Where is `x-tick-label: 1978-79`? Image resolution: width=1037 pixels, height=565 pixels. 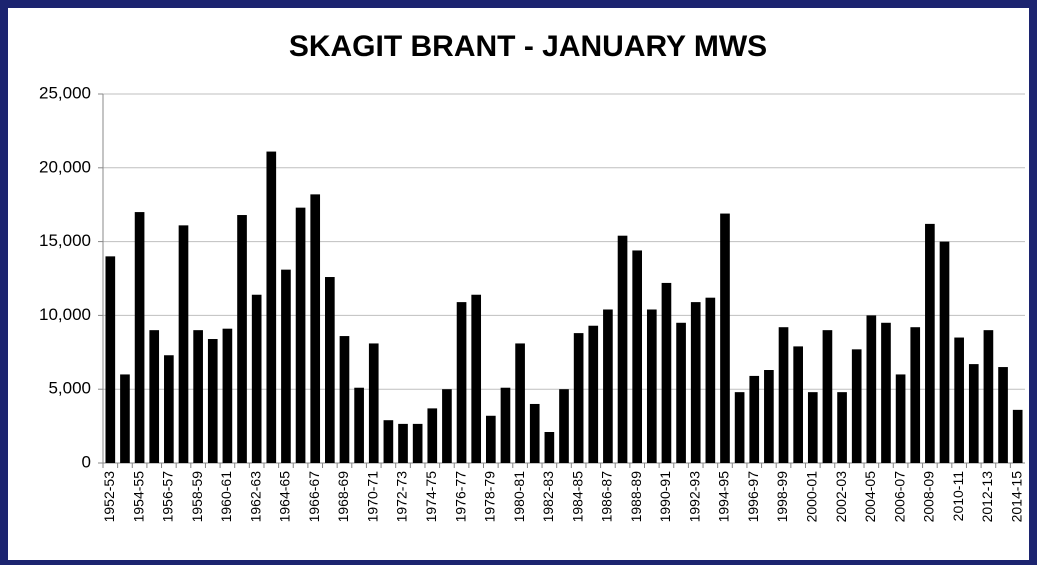 x-tick-label: 1978-79 is located at coordinates (490, 497).